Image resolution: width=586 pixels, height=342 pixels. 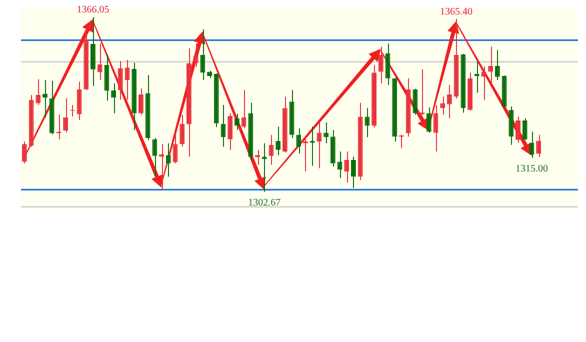 What do you see at coordinates (93, 10) in the screenshot?
I see `annotation: 1366.05` at bounding box center [93, 10].